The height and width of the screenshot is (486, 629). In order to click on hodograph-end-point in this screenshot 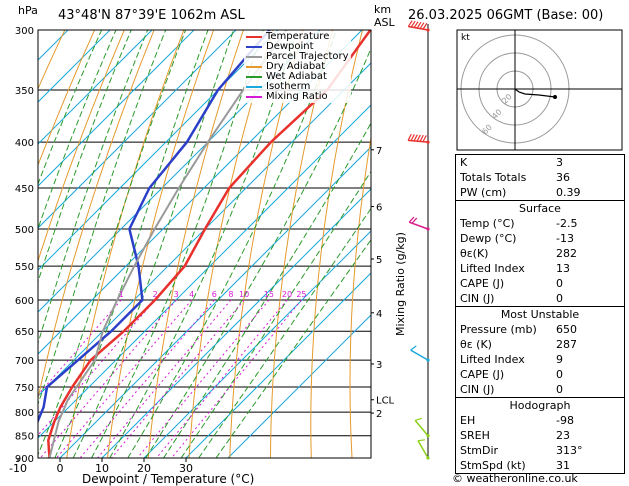, I will do `click(555, 97)`.